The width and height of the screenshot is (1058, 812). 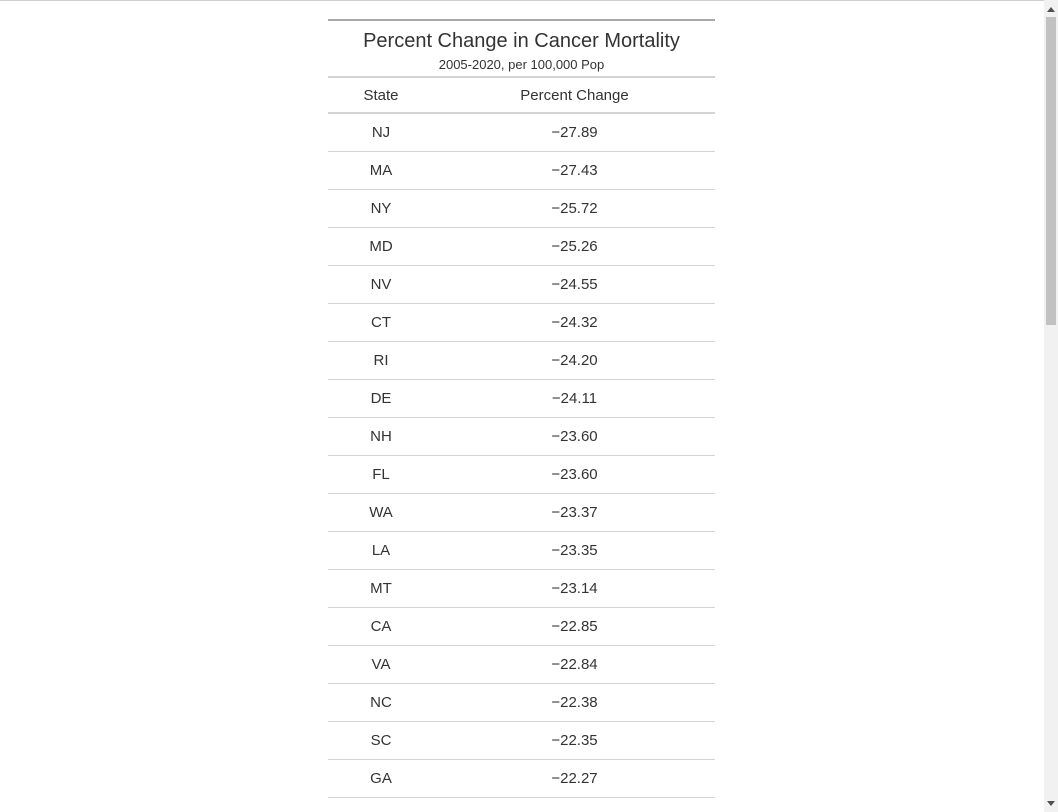 I want to click on state-cell: NV, so click(x=381, y=284).